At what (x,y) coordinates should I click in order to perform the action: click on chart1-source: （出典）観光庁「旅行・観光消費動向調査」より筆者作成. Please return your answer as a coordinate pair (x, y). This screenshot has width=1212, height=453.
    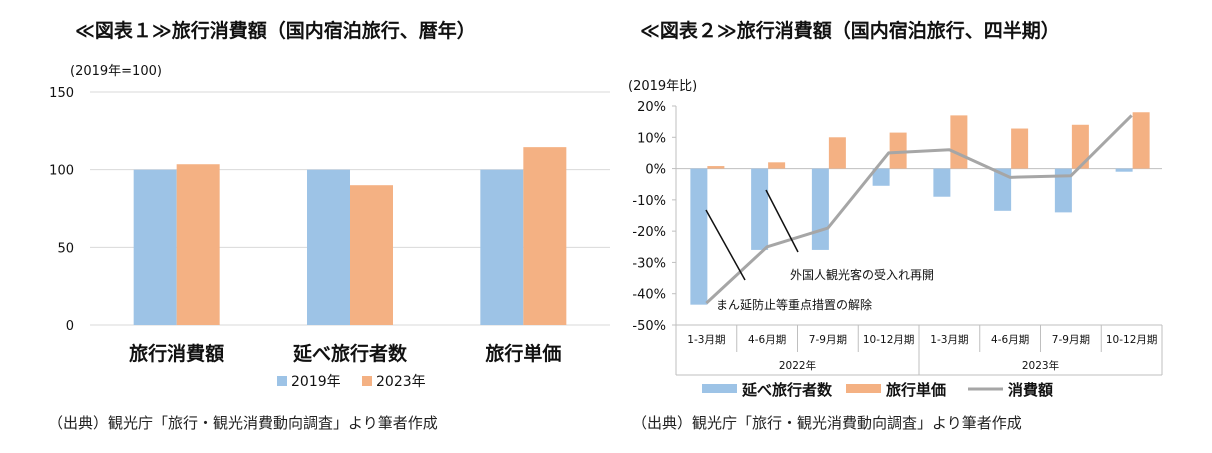
    Looking at the image, I should click on (243, 423).